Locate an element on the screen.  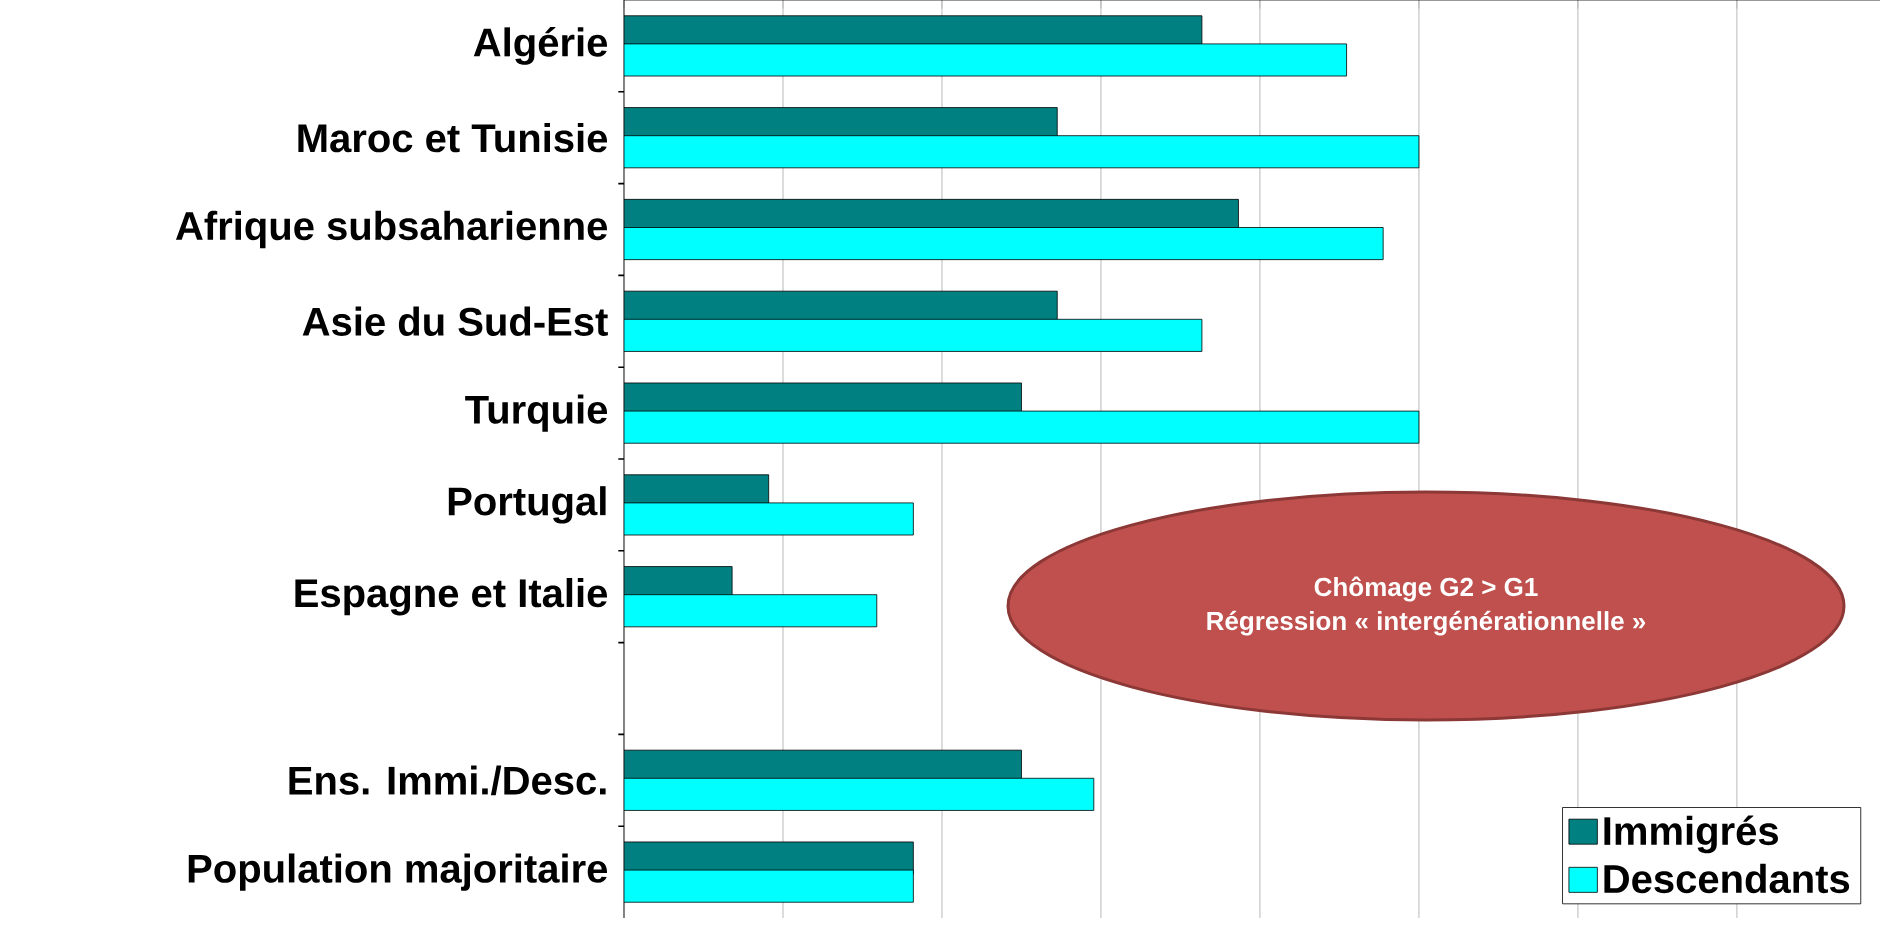
y-tick-label: Portugal is located at coordinates (527, 505).